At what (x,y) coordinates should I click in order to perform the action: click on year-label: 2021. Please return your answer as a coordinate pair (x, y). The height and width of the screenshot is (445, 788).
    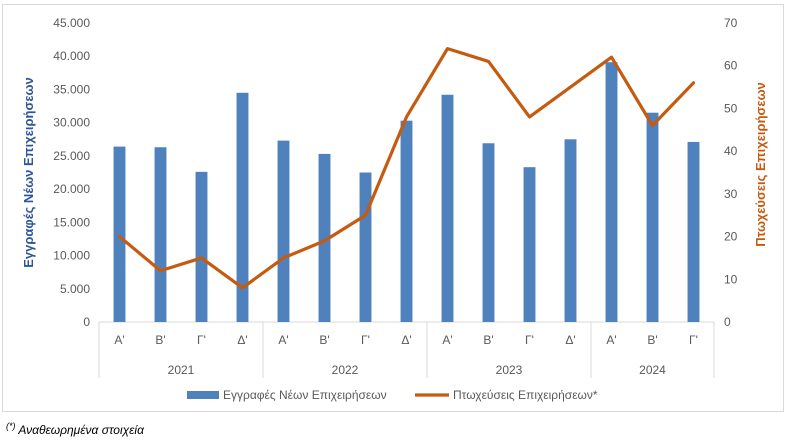
    Looking at the image, I should click on (181, 370).